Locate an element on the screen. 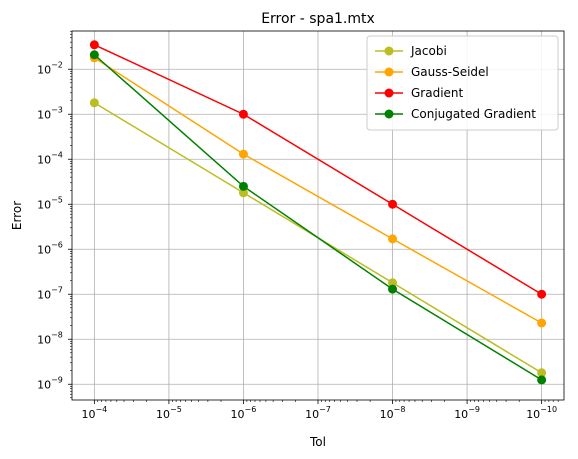  legend-item-jacobi: Jacobi is located at coordinates (411, 51).